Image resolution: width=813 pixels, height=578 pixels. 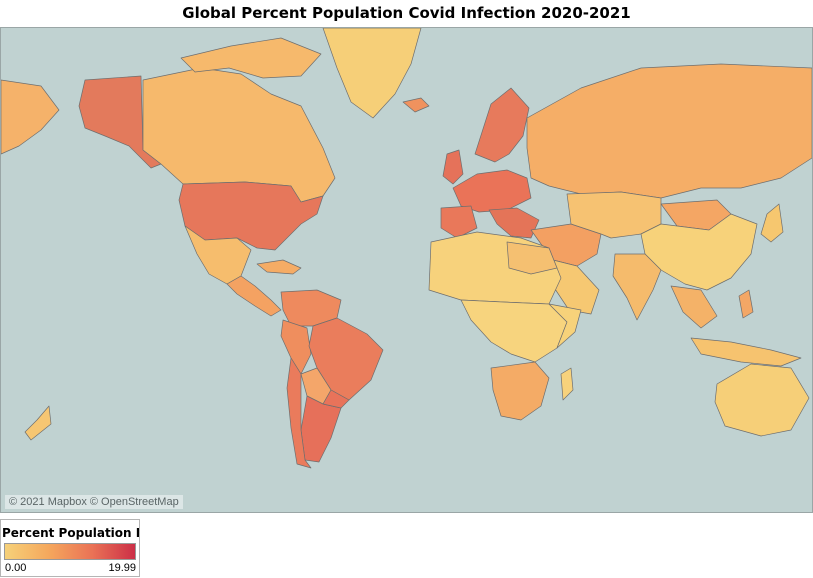 What do you see at coordinates (746, 352) in the screenshot?
I see `region-indonesia` at bounding box center [746, 352].